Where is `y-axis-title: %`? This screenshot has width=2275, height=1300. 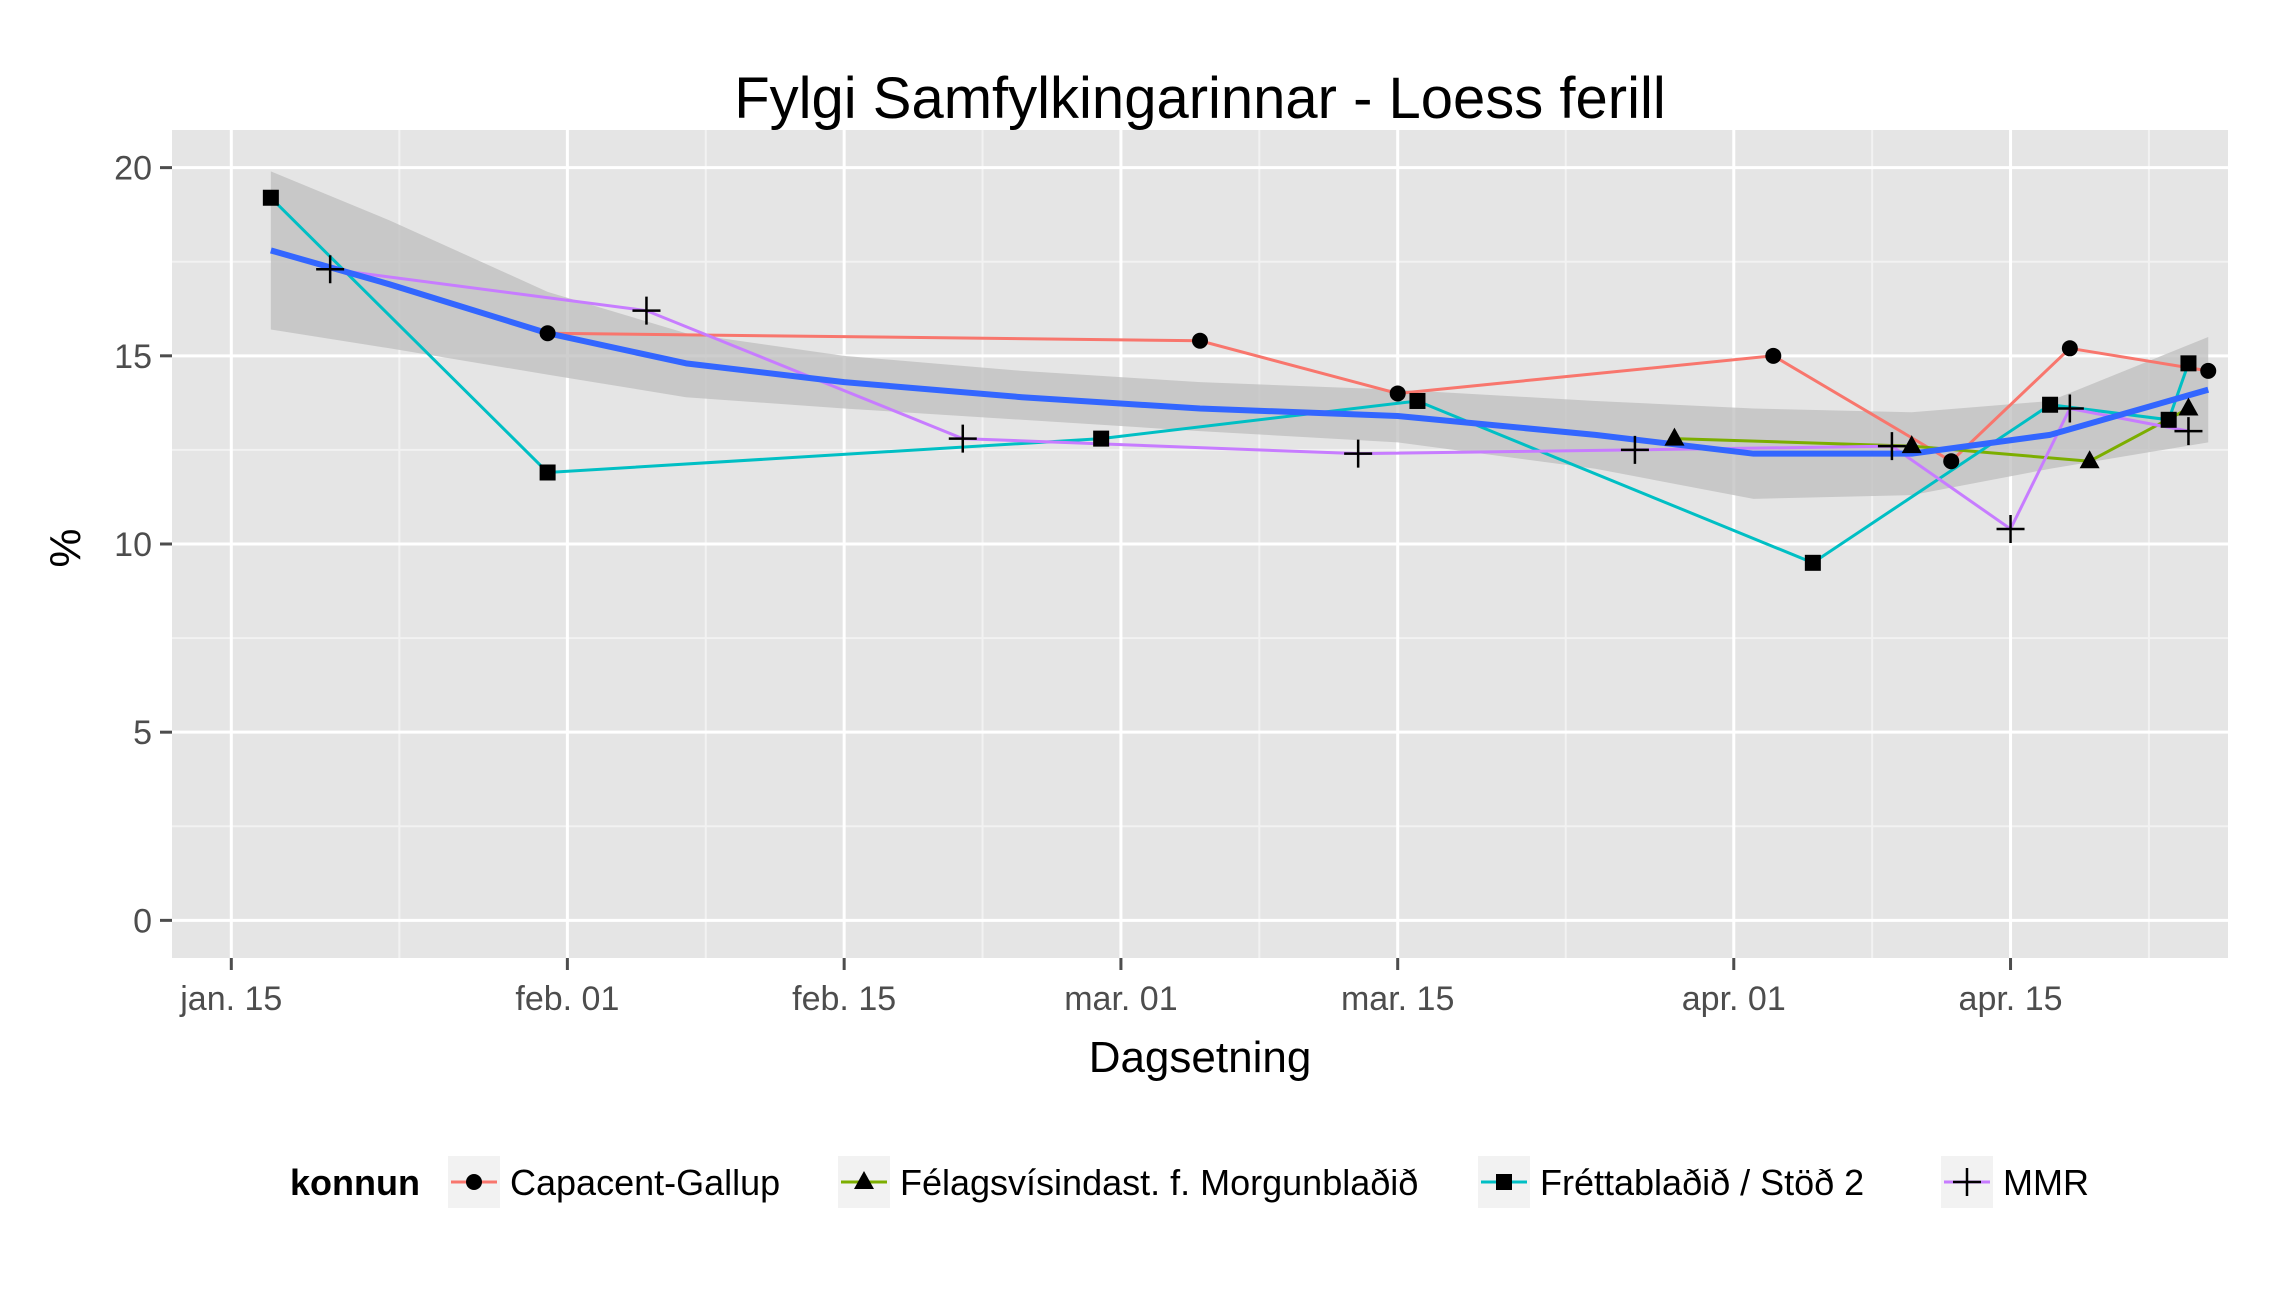
y-axis-title: % is located at coordinates (65, 547).